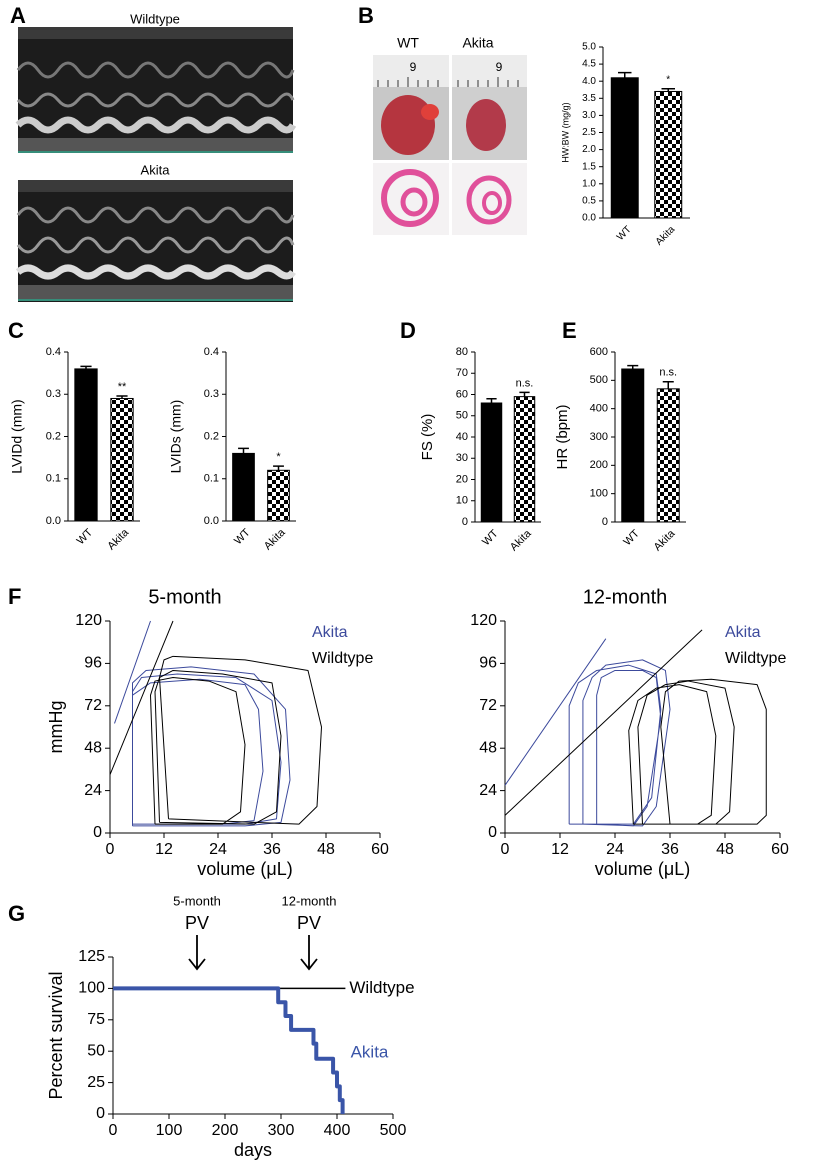  What do you see at coordinates (589, 201) in the screenshot?
I see `y-tick-label: 0.5` at bounding box center [589, 201].